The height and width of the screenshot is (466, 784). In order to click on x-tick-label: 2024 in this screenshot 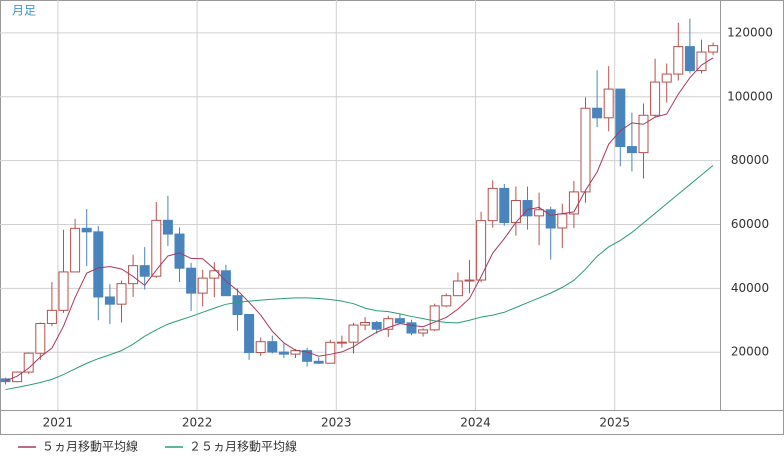, I will do `click(475, 423)`.